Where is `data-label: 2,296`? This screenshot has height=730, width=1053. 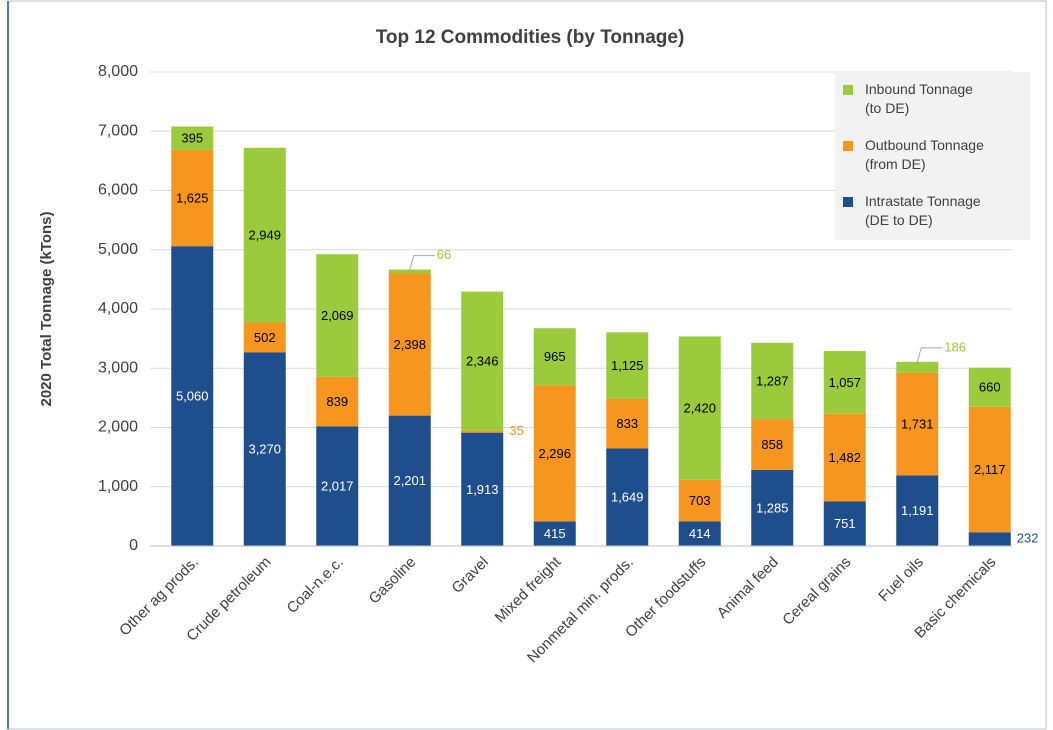
data-label: 2,296 is located at coordinates (554, 453).